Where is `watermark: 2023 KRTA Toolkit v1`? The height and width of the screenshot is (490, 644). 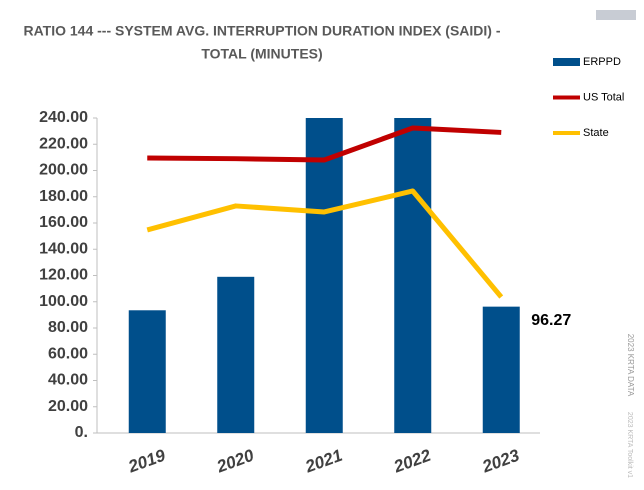
watermark: 2023 KRTA Toolkit v1 is located at coordinates (629, 445).